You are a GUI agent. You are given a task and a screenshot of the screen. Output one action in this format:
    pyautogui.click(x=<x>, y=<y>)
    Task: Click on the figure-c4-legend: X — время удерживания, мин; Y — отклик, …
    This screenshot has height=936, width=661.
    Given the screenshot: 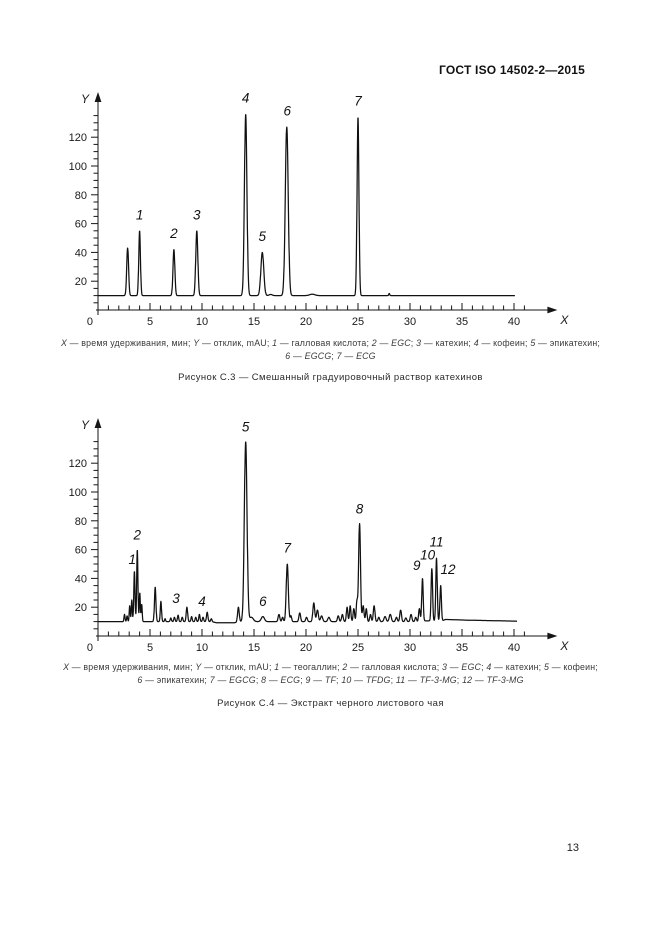 What is the action you would take?
    pyautogui.click(x=330, y=674)
    